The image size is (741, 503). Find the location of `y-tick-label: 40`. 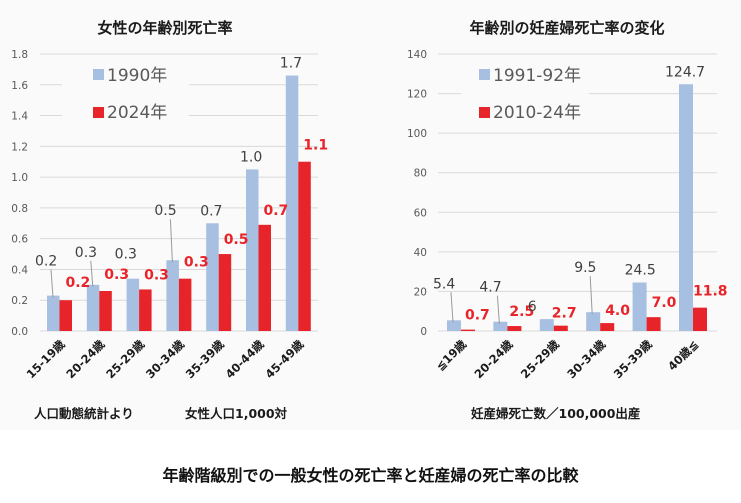

y-tick-label: 40 is located at coordinates (420, 253).